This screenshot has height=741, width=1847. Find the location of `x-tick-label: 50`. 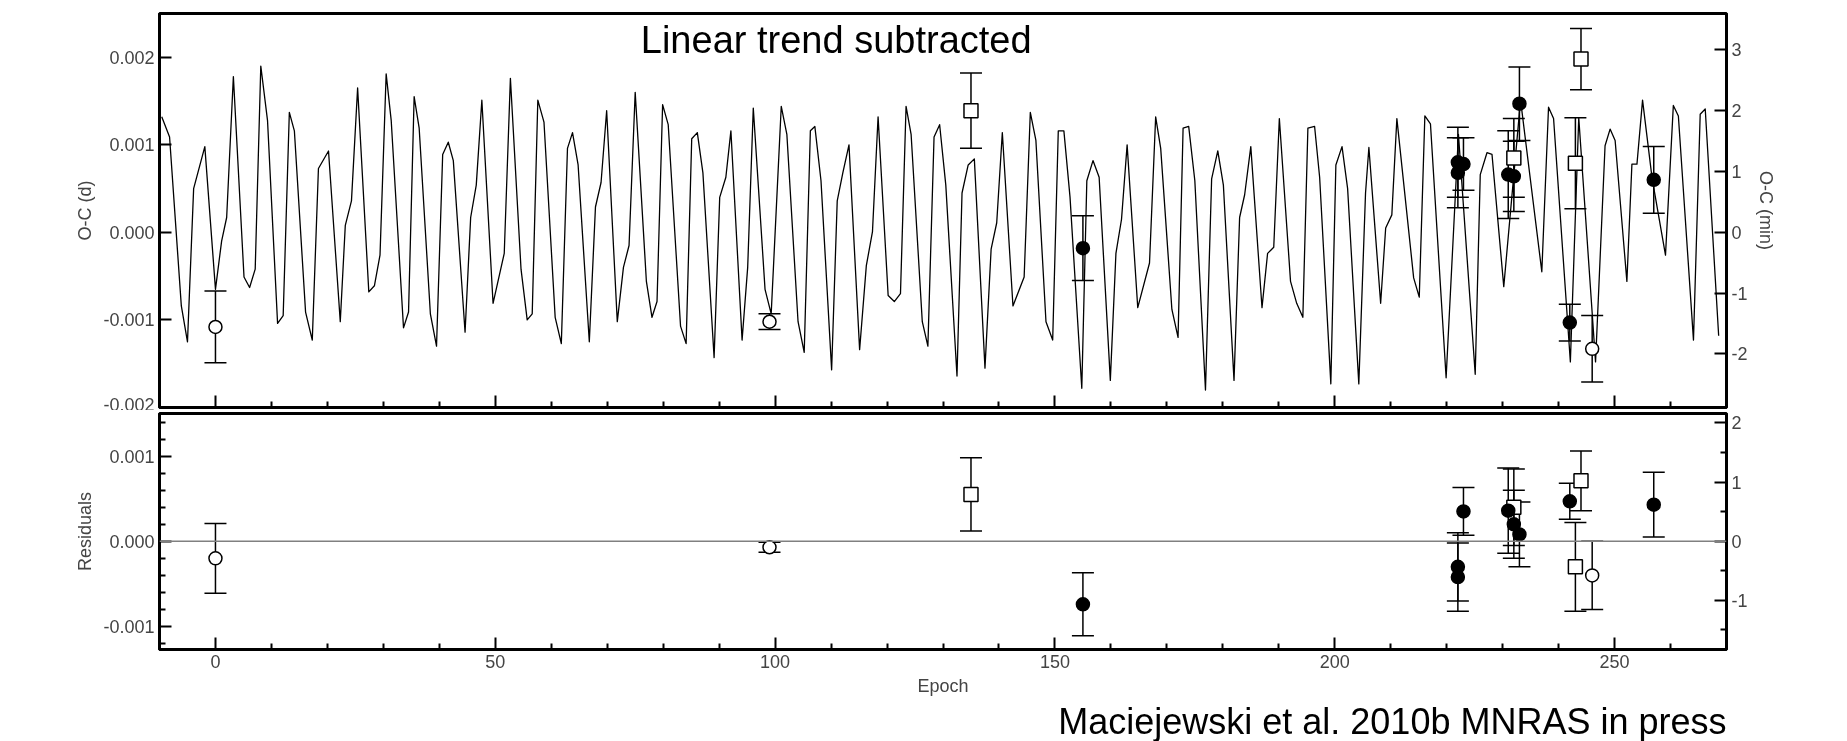

x-tick-label: 50 is located at coordinates (495, 661).